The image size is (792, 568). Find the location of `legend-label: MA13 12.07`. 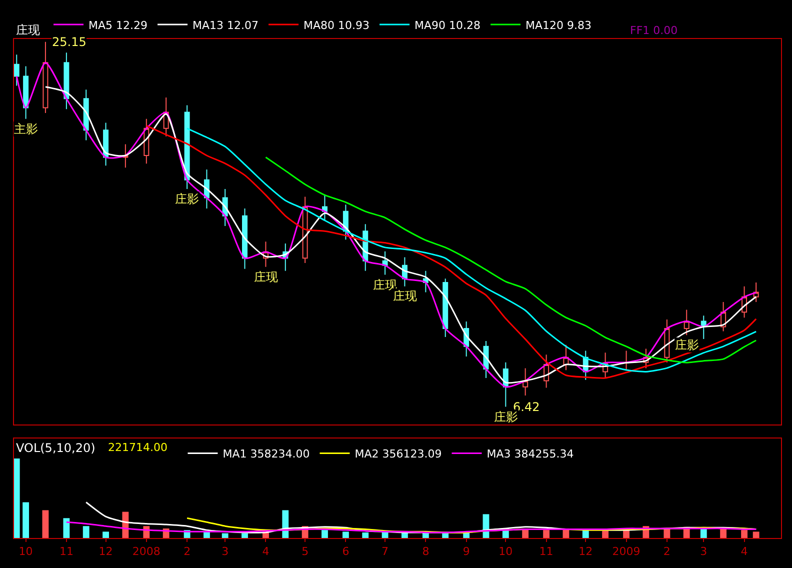

legend-label: MA13 12.07 is located at coordinates (225, 25).